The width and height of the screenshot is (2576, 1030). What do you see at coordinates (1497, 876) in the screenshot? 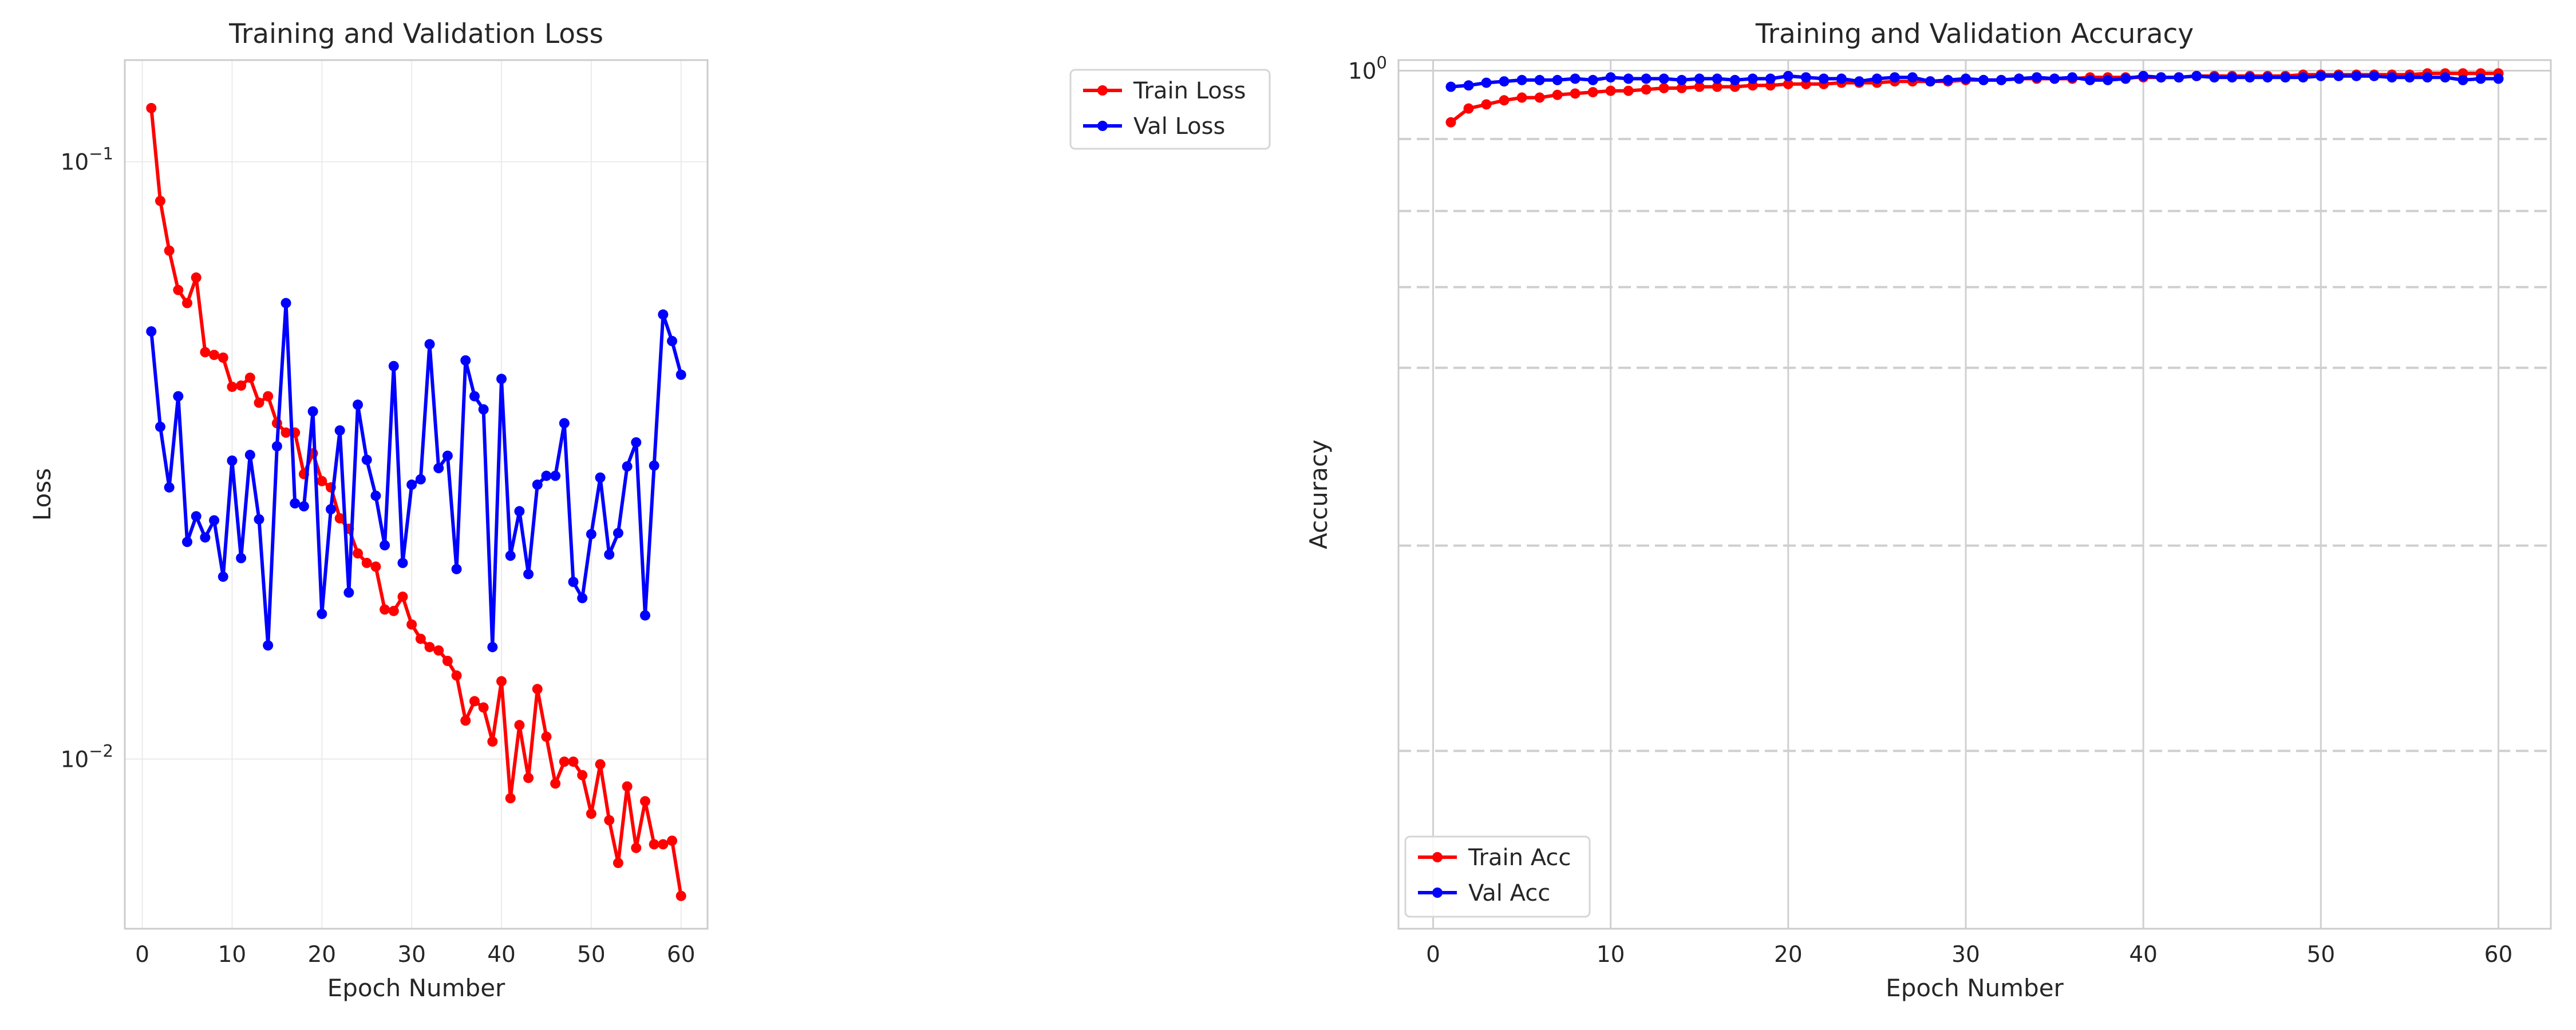
I see `legend: Train Acc Val Acc` at bounding box center [1497, 876].